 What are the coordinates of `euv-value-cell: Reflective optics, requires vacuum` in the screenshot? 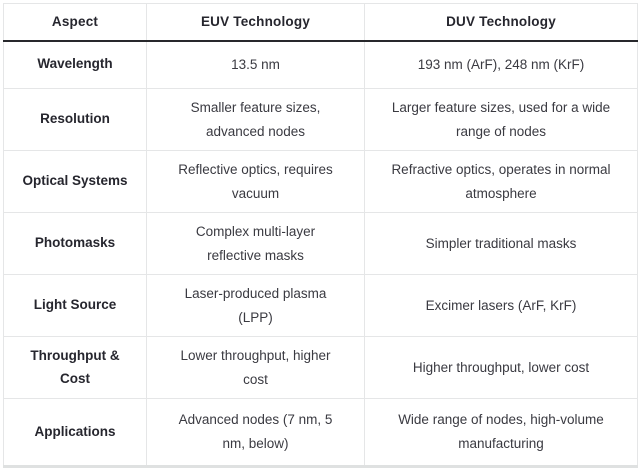 It's located at (255, 181).